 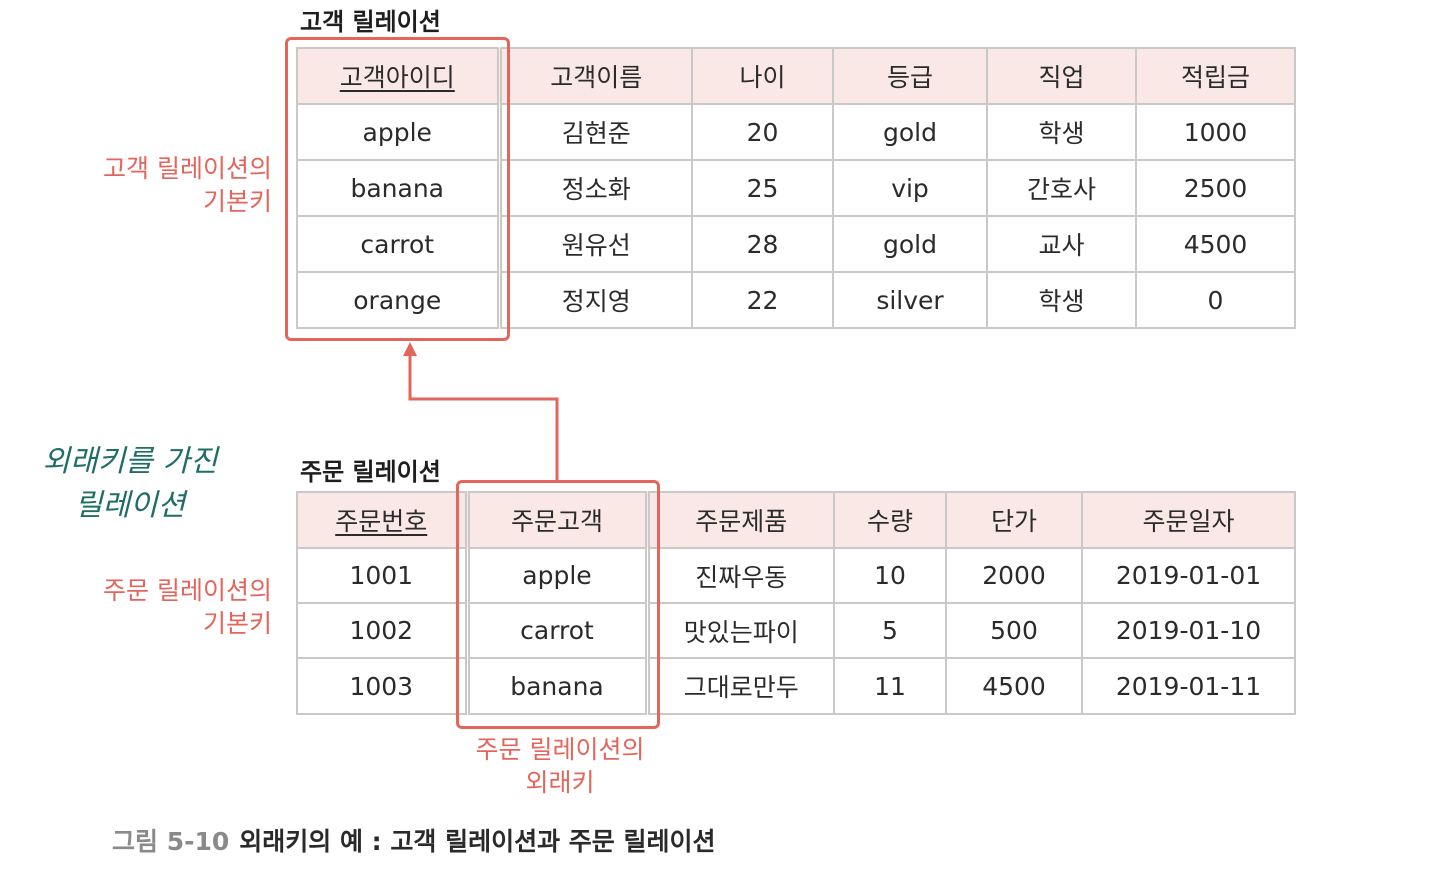 What do you see at coordinates (383, 630) in the screenshot?
I see `table-cell: 1002` at bounding box center [383, 630].